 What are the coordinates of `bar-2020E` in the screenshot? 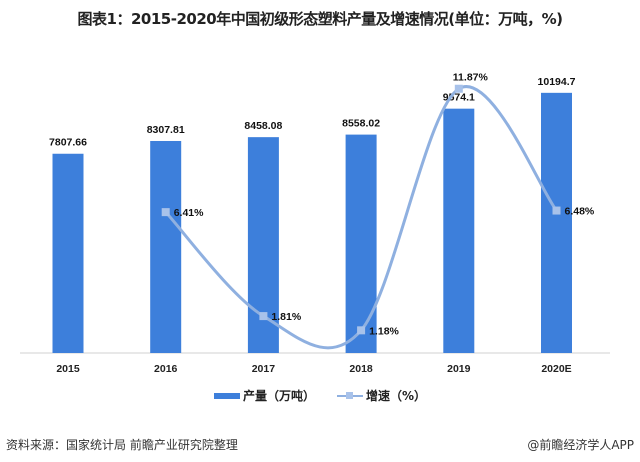 It's located at (556, 223).